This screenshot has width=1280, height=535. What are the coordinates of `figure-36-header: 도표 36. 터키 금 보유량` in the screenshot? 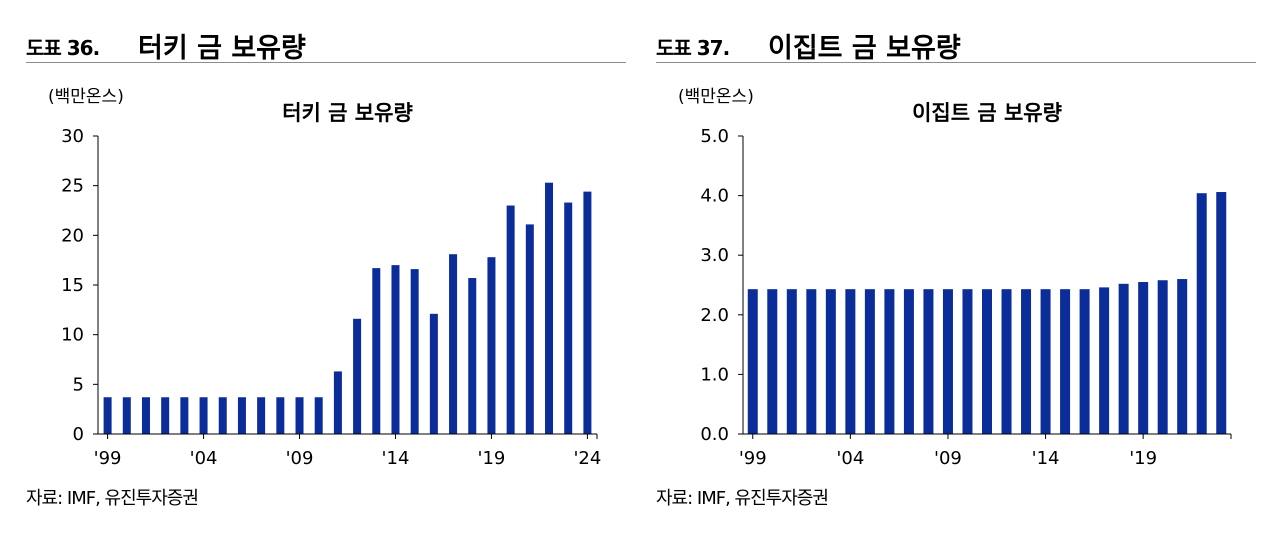 It's located at (326, 44).